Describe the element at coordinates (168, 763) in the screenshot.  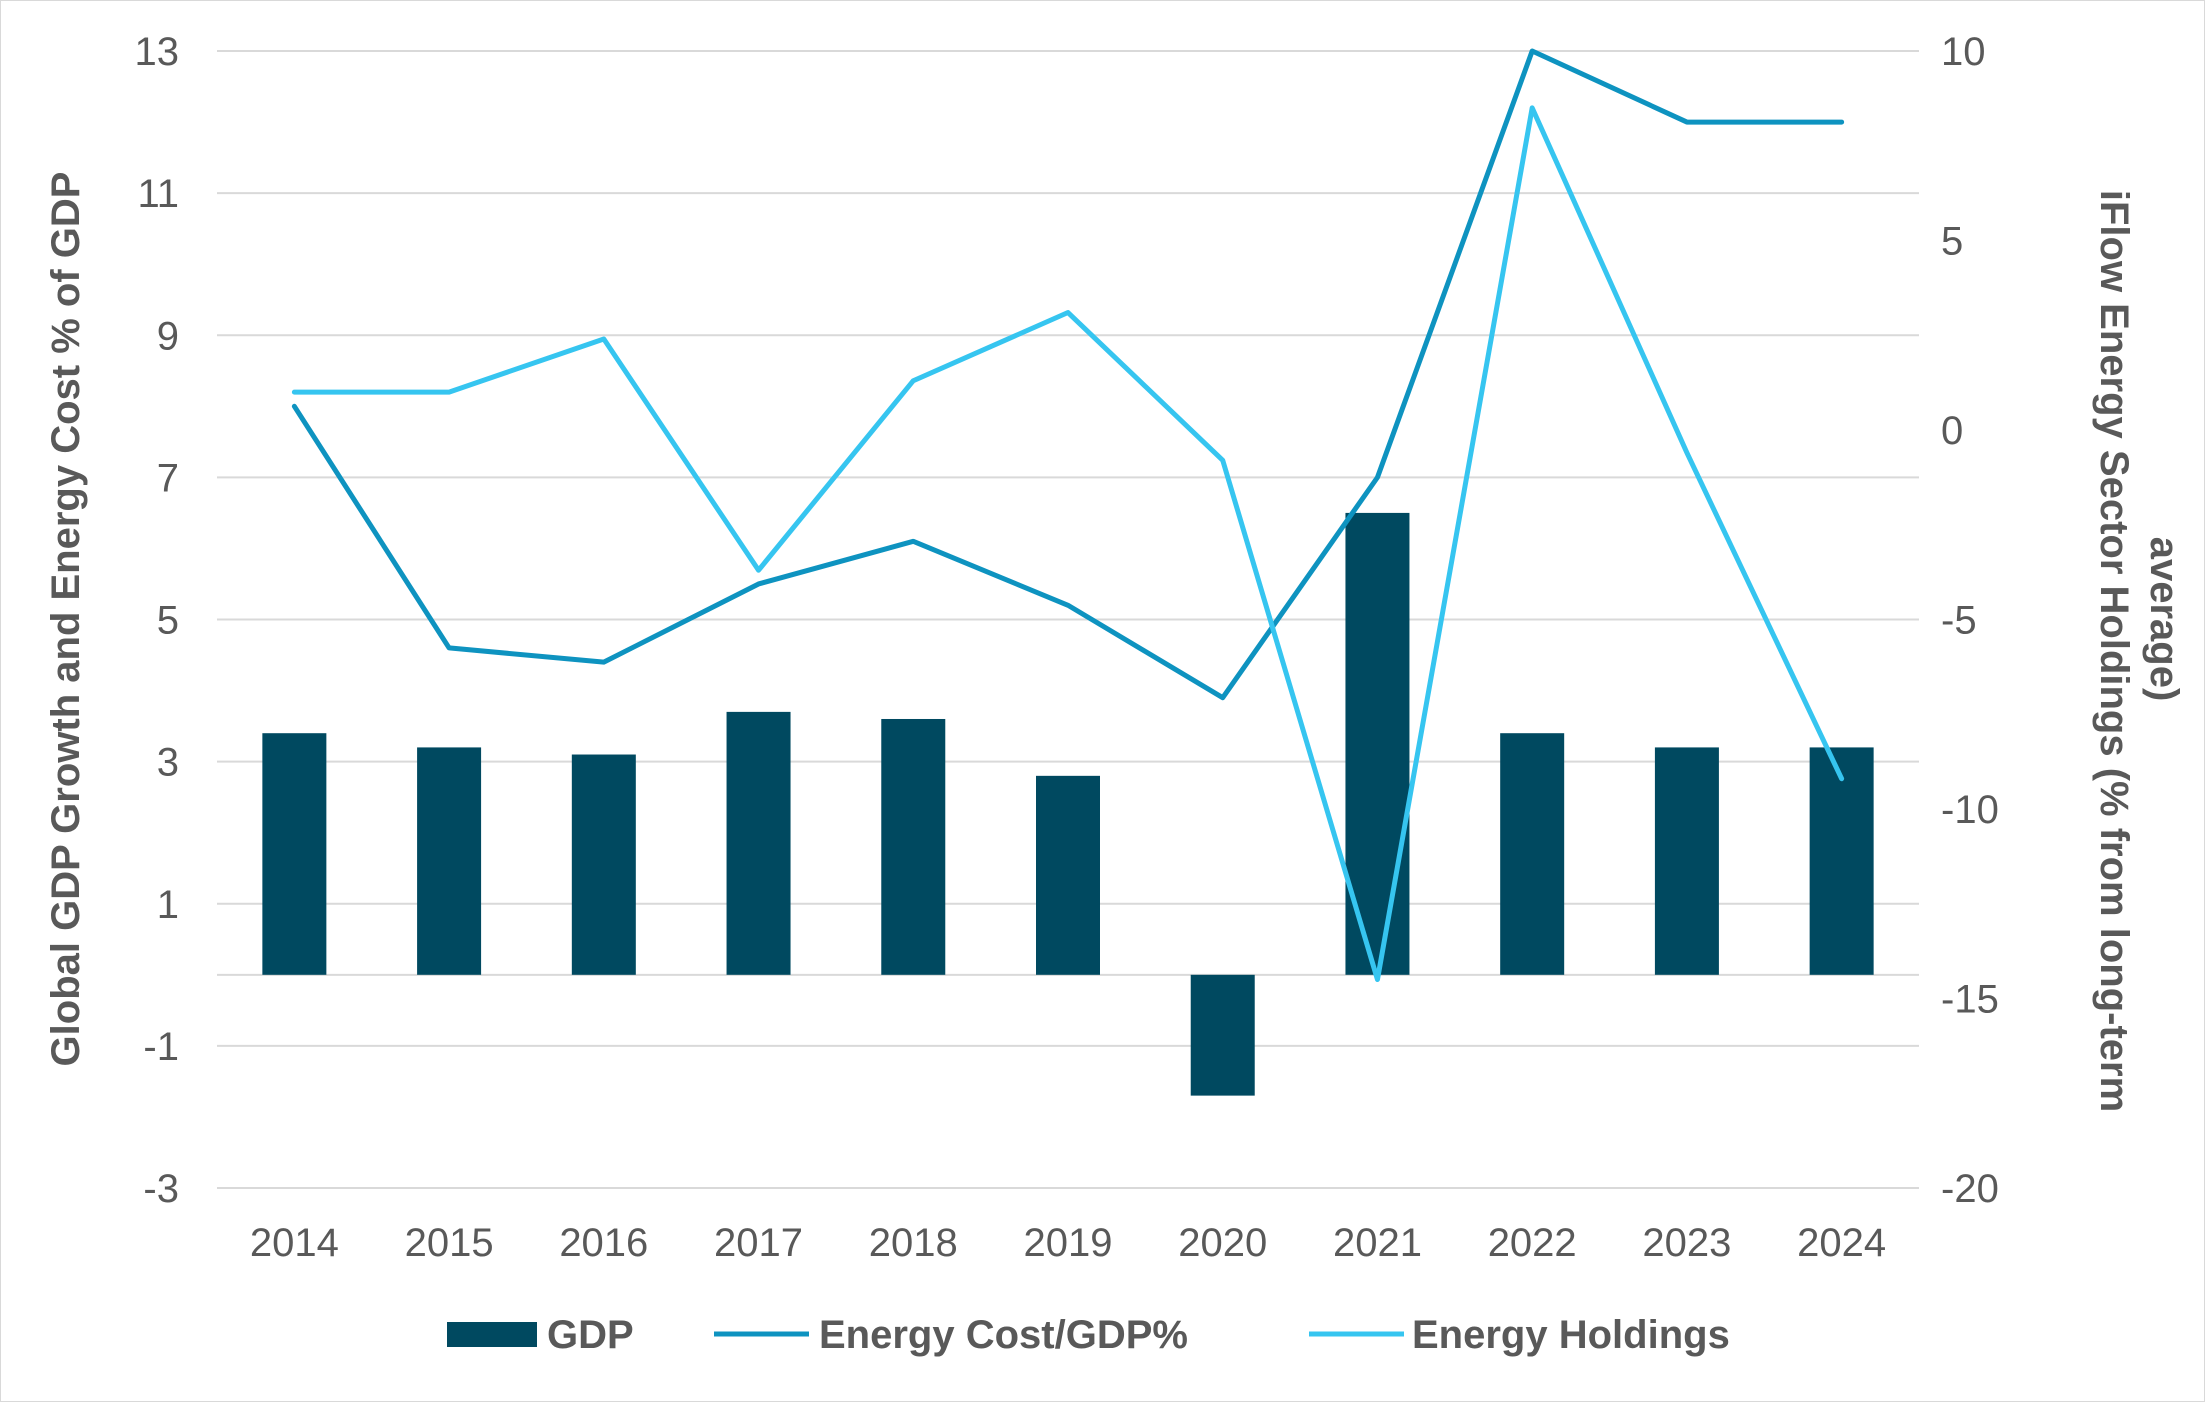
I see `left-tick-label: 3` at that location.